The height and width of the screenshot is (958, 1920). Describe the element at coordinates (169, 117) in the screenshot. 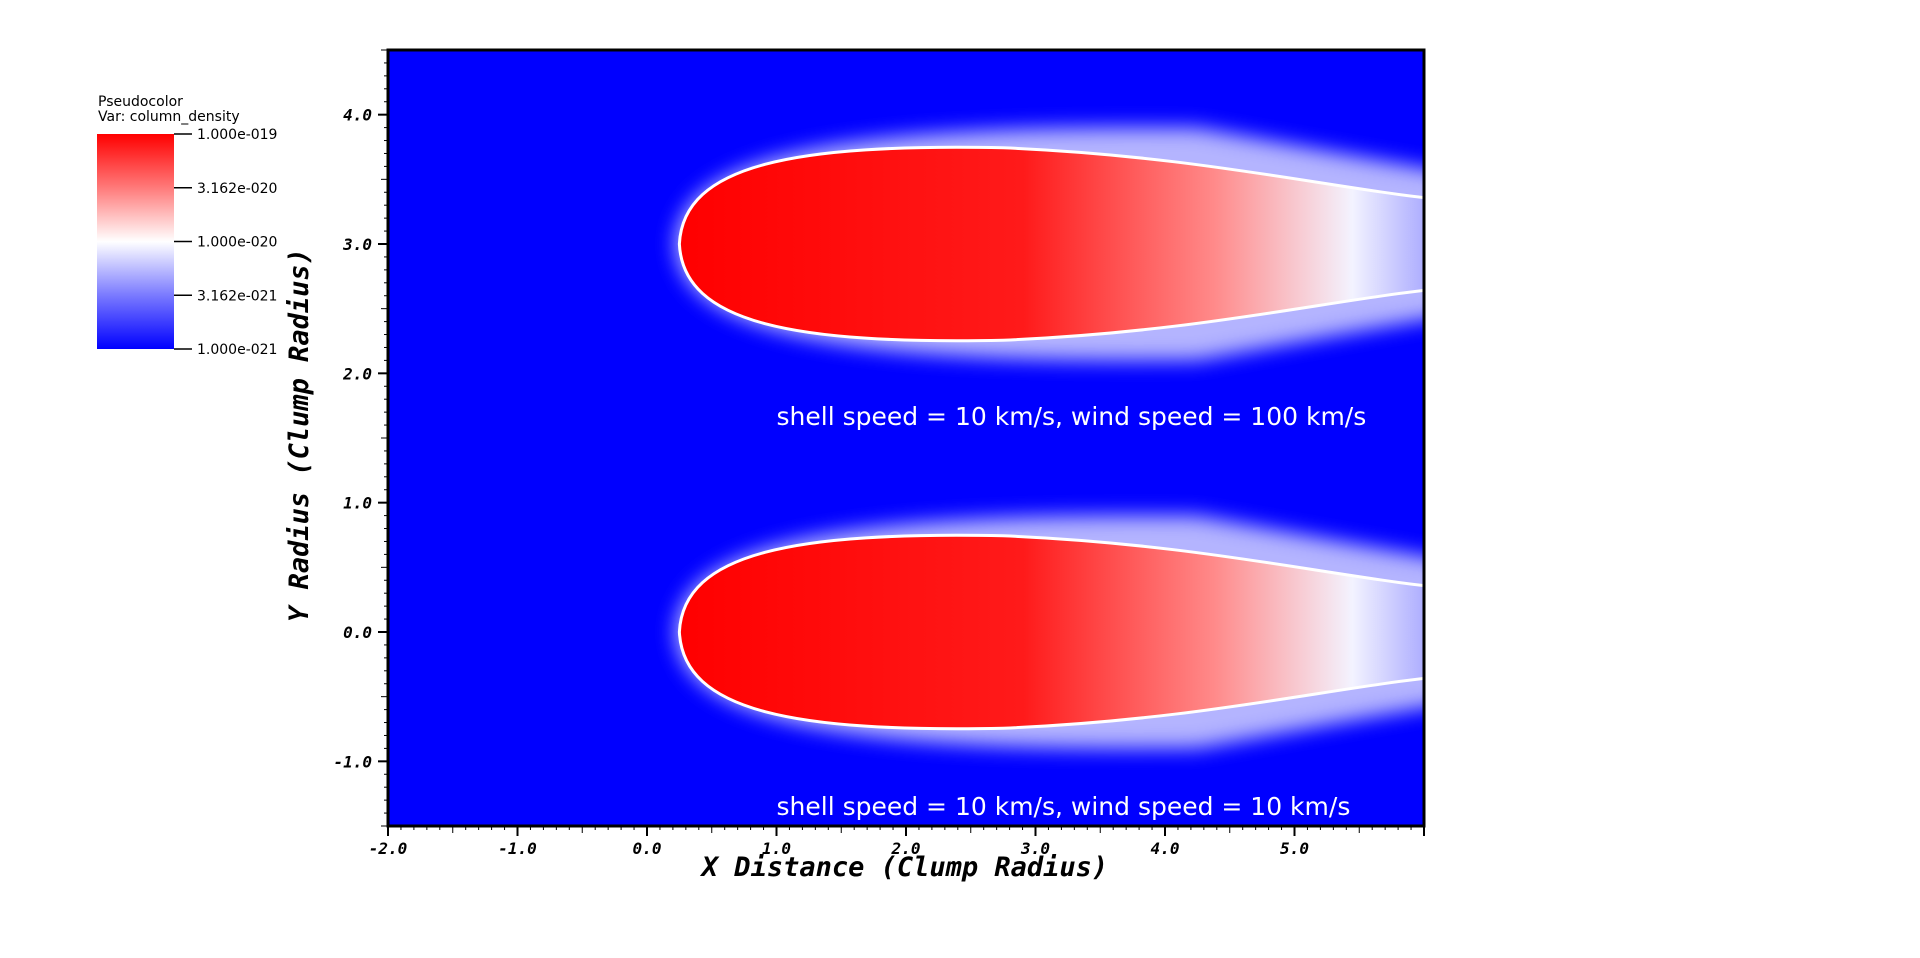

I see `legend-variable: Var: column_density` at that location.